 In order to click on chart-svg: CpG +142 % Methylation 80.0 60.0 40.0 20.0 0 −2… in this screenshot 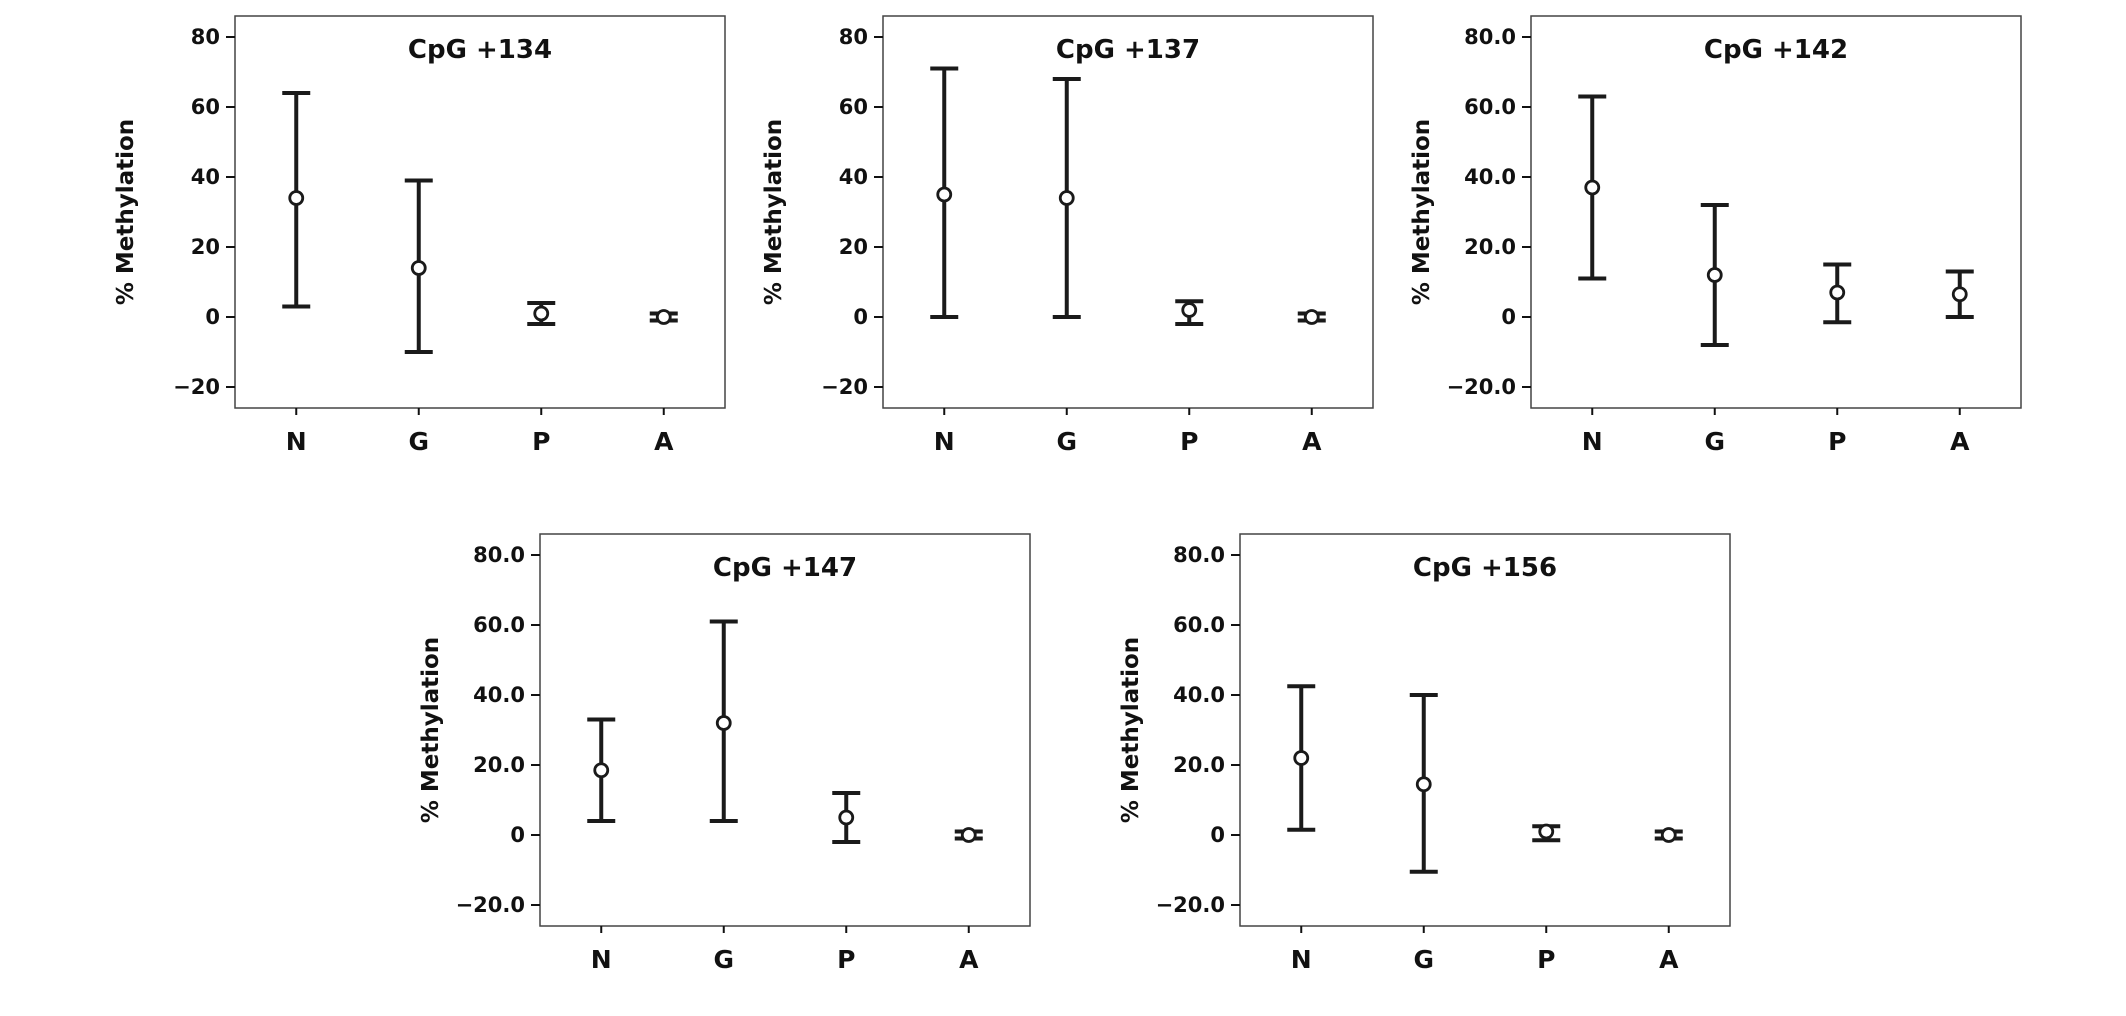, I will do `click(1715, 235)`.